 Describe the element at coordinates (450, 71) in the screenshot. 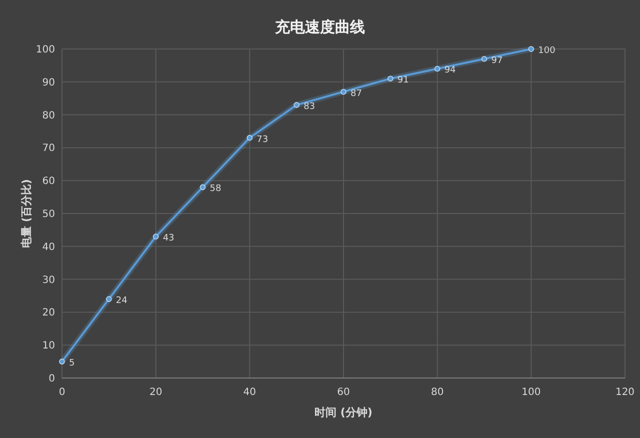

I see `data-label: 94` at that location.